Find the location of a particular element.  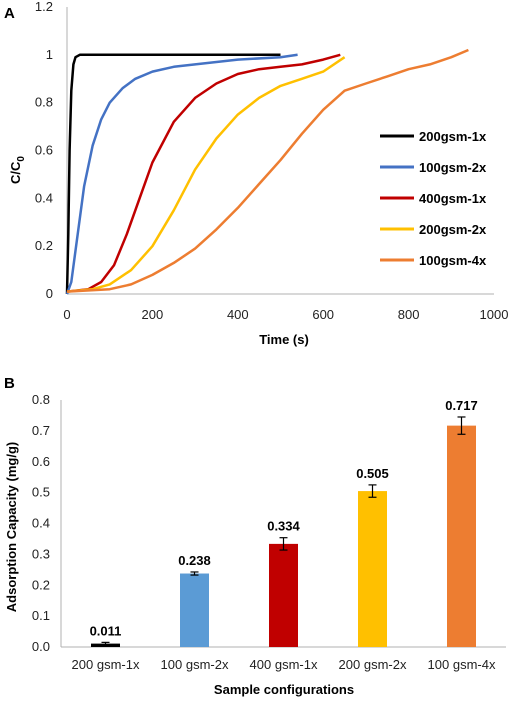

bar-100-gsm-2x is located at coordinates (194, 610).